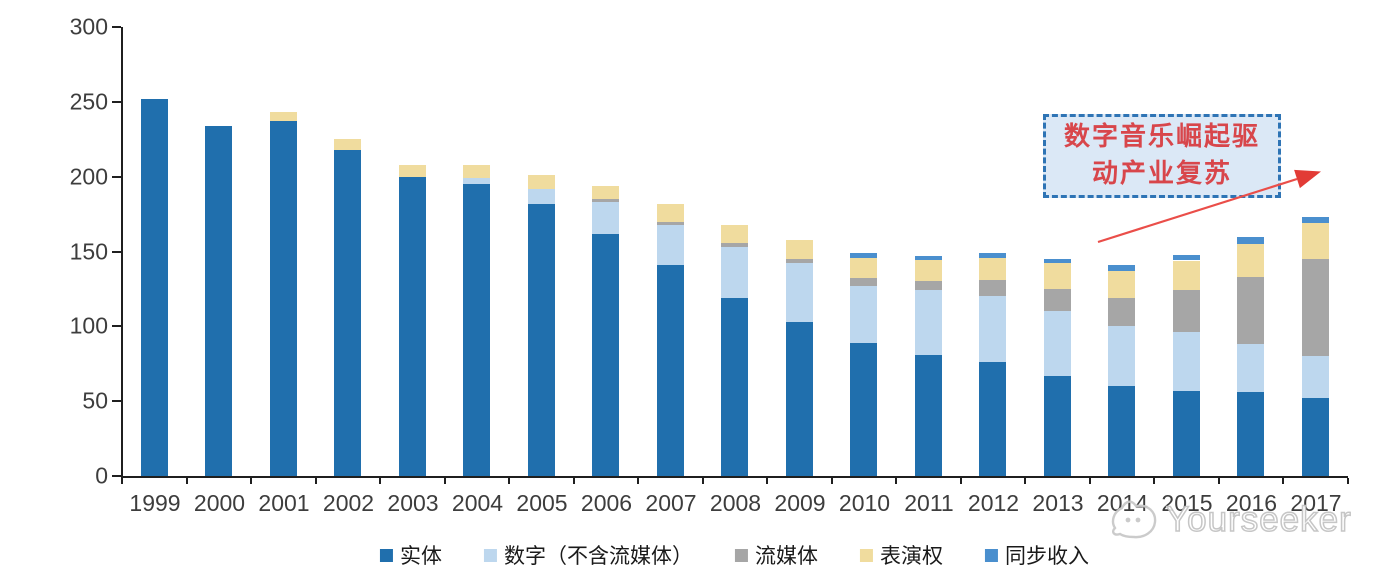 This screenshot has width=1398, height=582. I want to click on legend-label: 数字（不含流媒体）, so click(598, 556).